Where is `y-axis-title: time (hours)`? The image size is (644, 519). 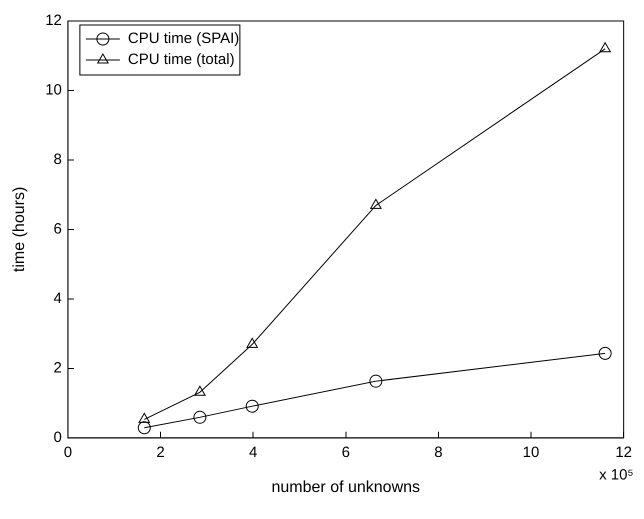
y-axis-title: time (hours) is located at coordinates (19, 229).